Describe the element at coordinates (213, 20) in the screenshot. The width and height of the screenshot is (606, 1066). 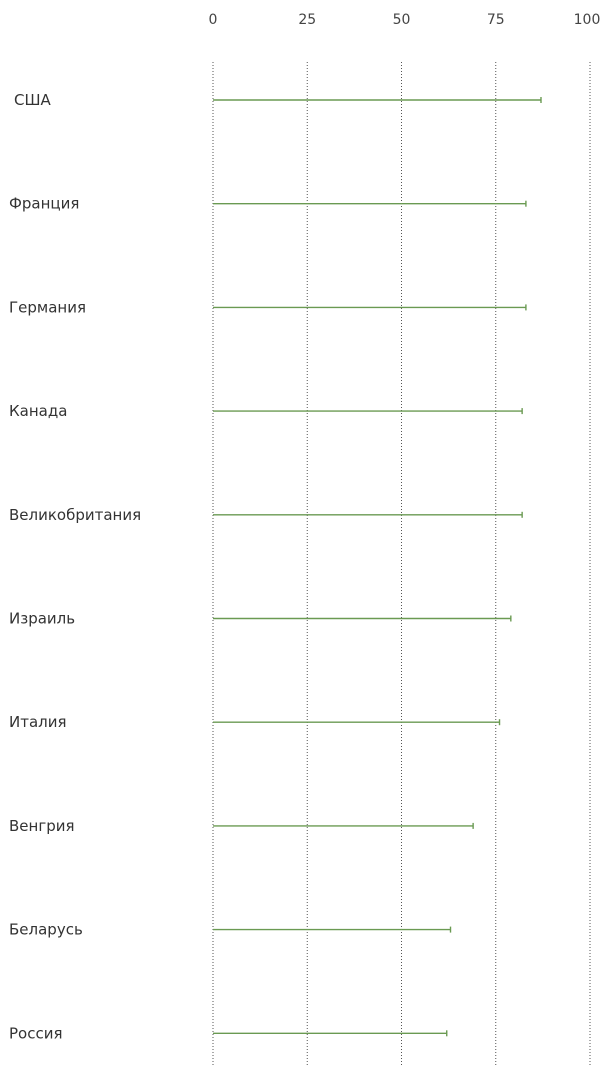
I see `x-tick-label: 0` at that location.